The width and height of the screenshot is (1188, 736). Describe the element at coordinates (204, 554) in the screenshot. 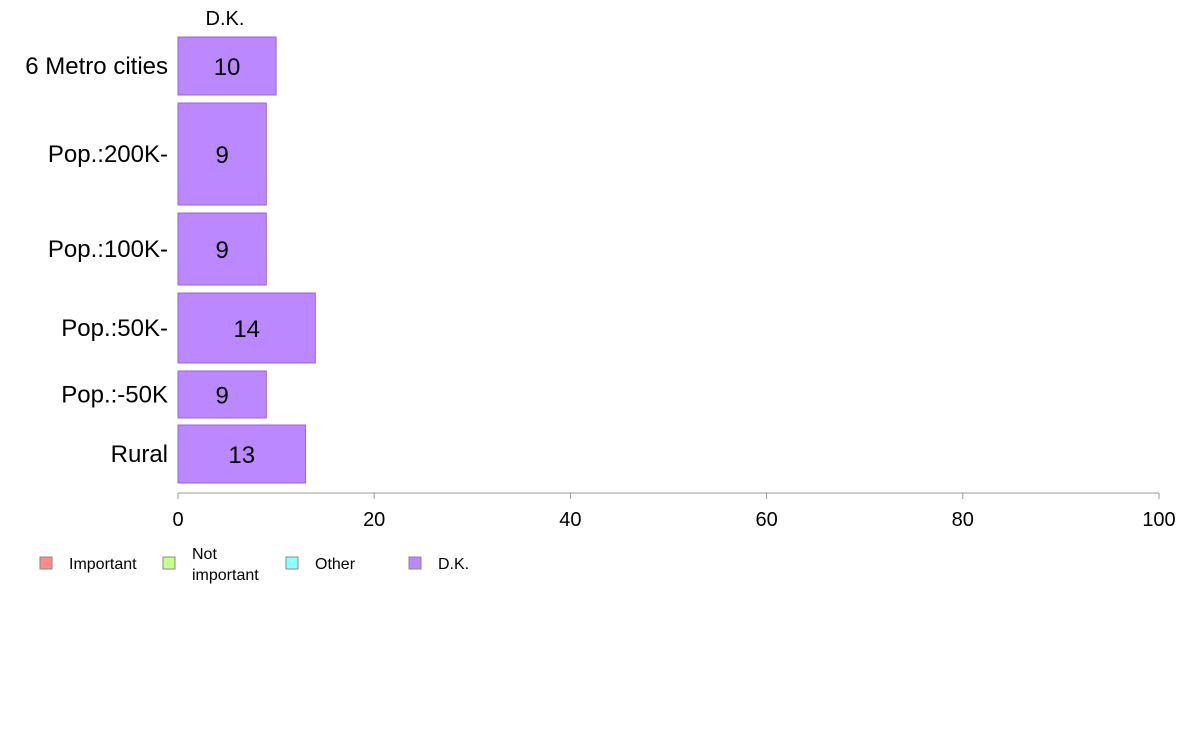

I see `legend-label: Not` at that location.